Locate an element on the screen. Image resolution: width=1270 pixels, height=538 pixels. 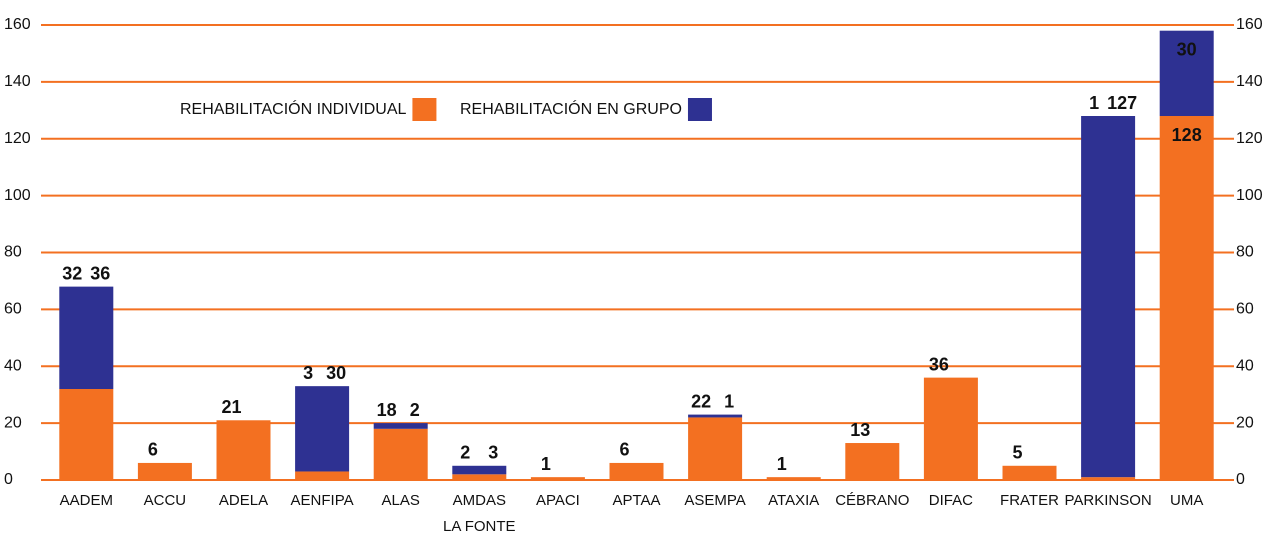
legend-label: REHABILITACIÓN INDIVIDUAL is located at coordinates (293, 108).